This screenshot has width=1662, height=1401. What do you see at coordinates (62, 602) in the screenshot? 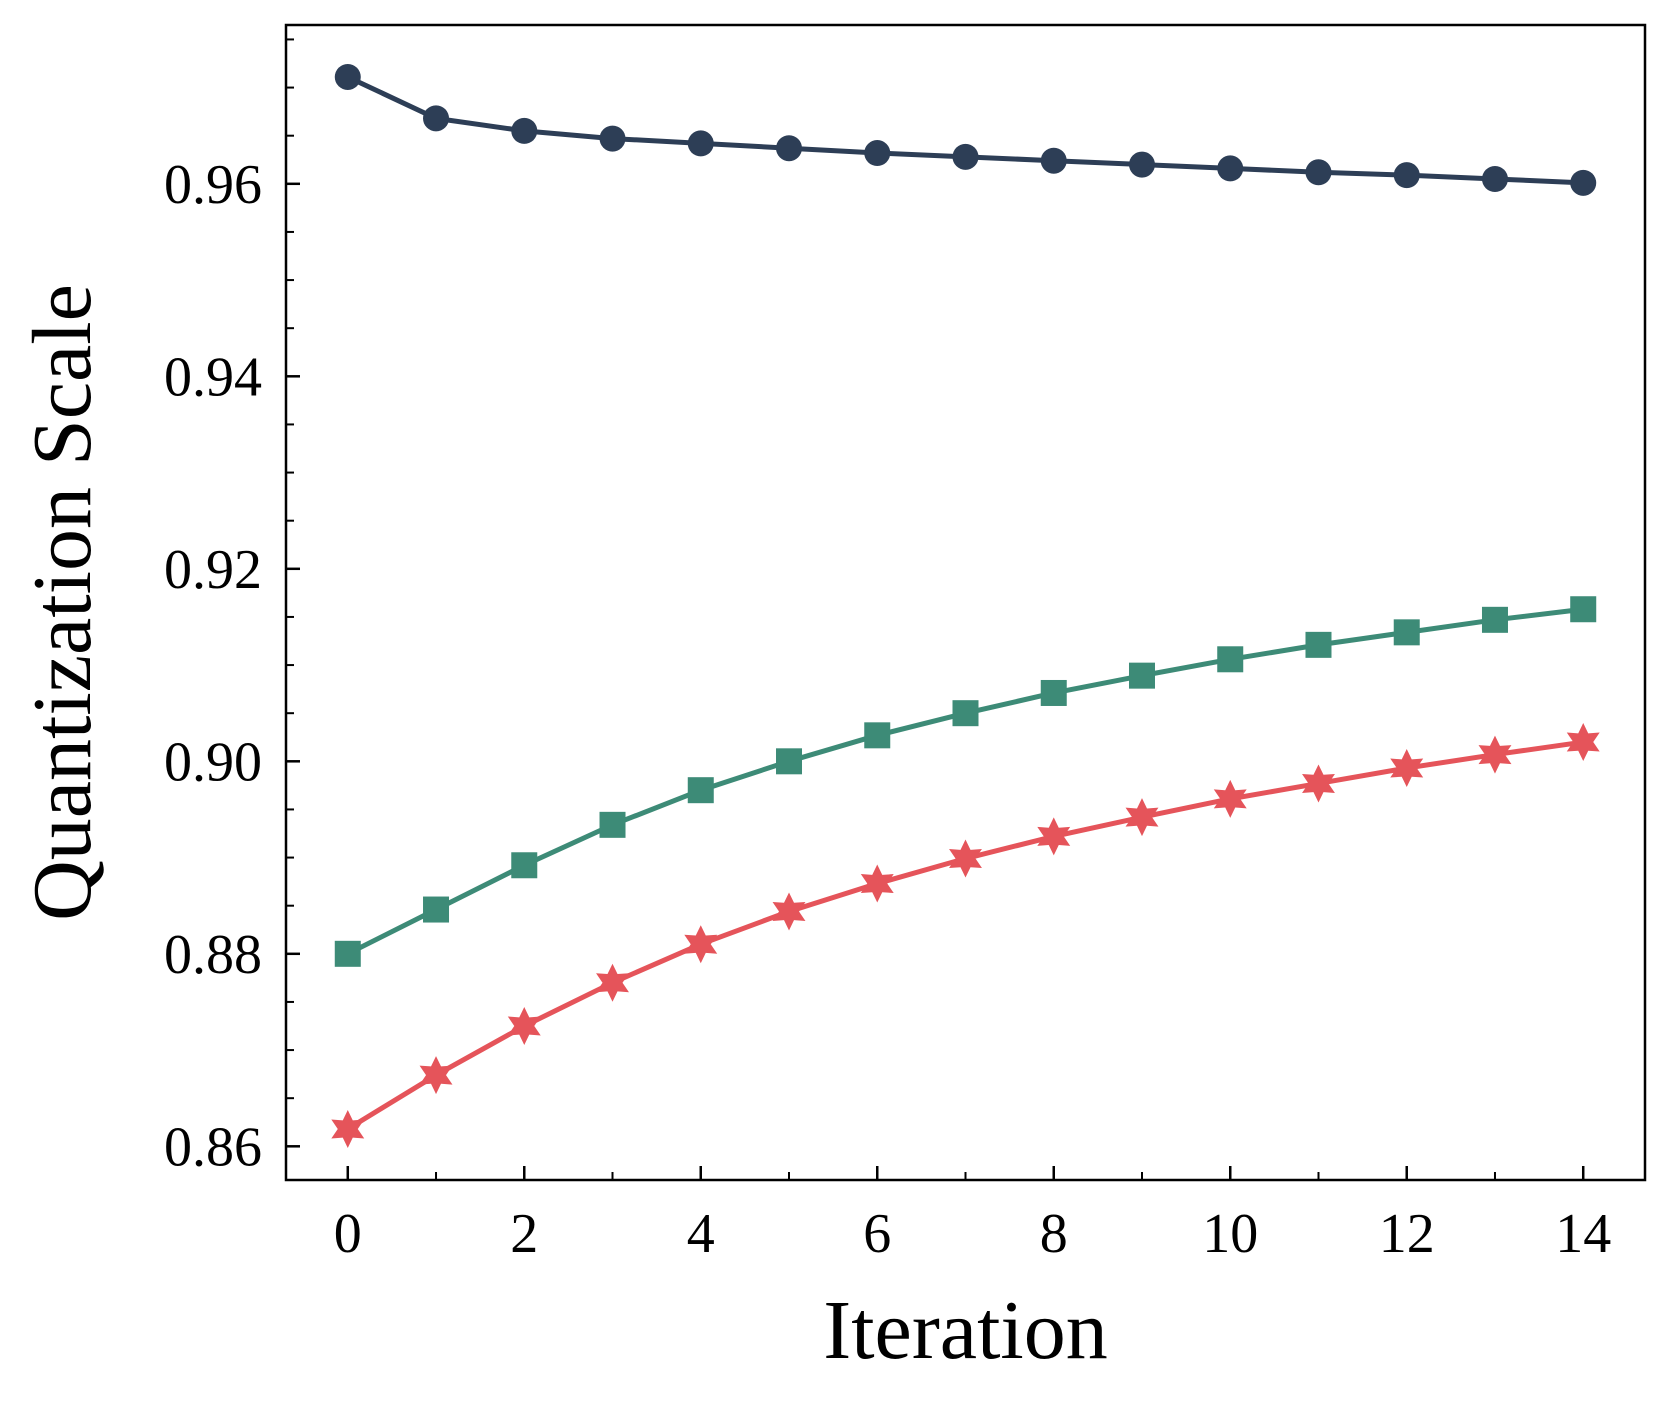
I see `y-axis-title: Quantization Scale` at bounding box center [62, 602].